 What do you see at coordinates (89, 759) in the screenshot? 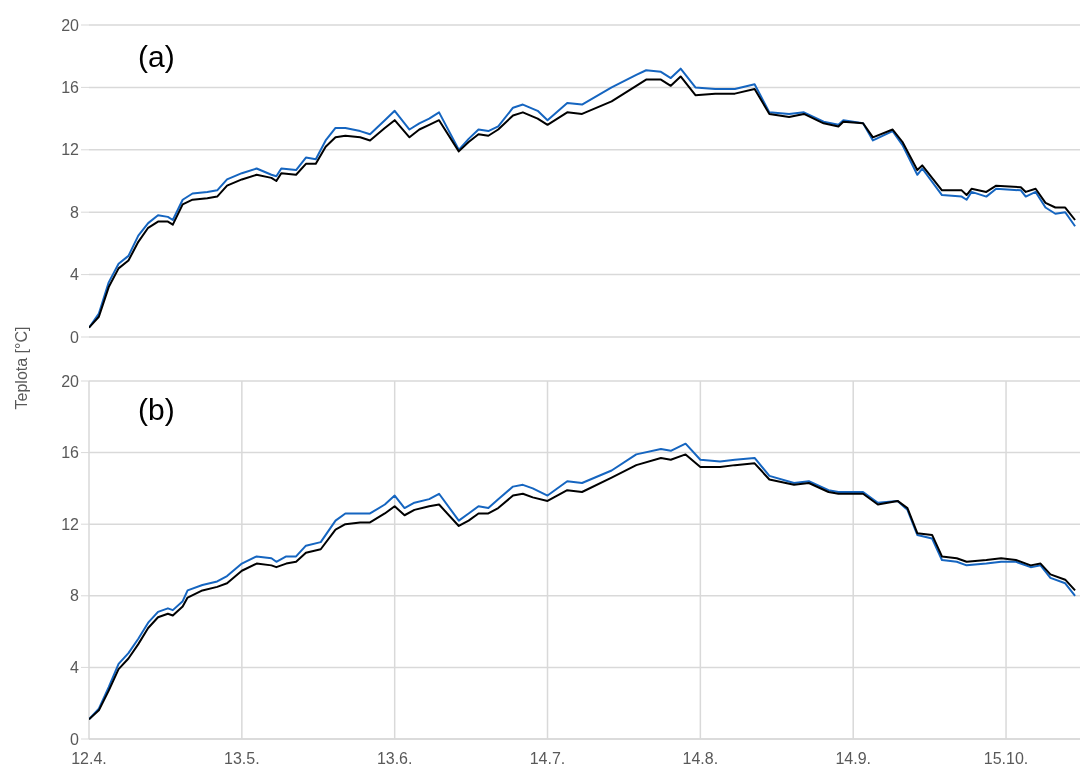
I see `x-tick-label: 12.4.` at bounding box center [89, 759].